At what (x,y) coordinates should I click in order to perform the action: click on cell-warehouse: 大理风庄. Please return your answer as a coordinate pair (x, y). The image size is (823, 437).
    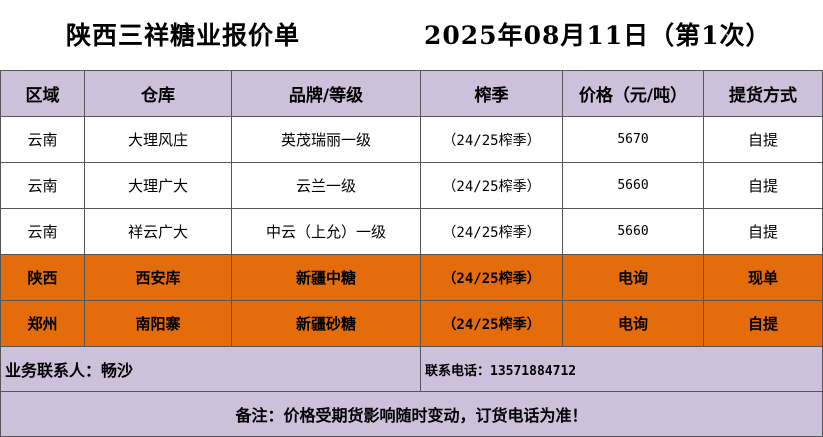
    Looking at the image, I should click on (158, 139).